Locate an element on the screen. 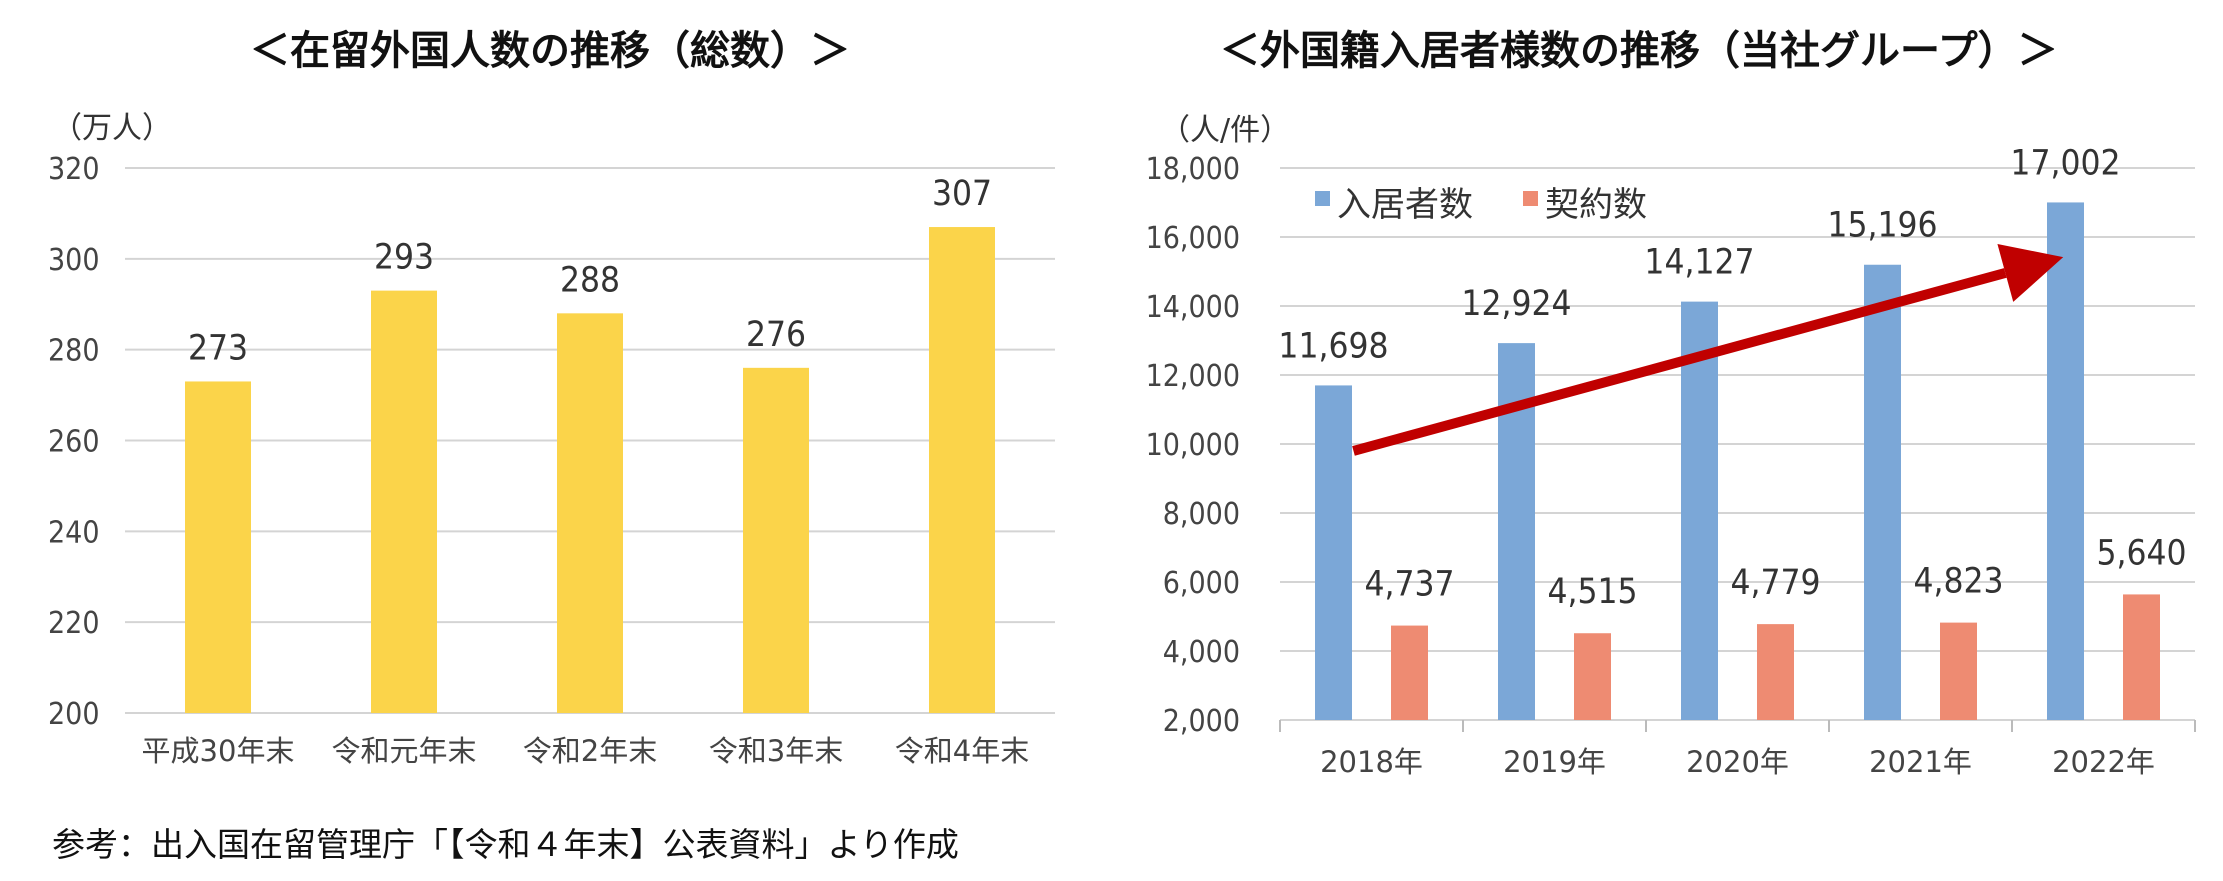  right-data-label-residents: 17,002 is located at coordinates (2065, 163).